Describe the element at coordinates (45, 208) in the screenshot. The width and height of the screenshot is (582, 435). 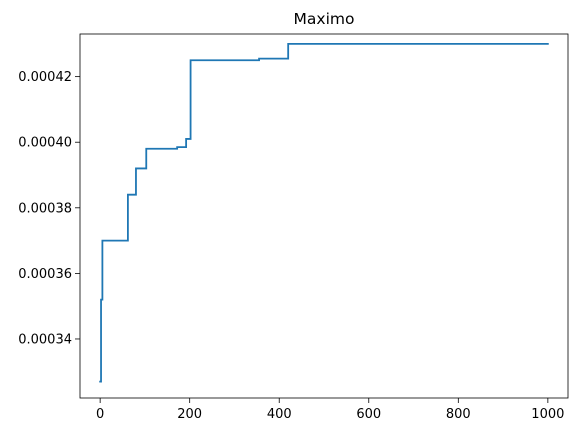
I see `y-tick-label: 0.00038` at that location.